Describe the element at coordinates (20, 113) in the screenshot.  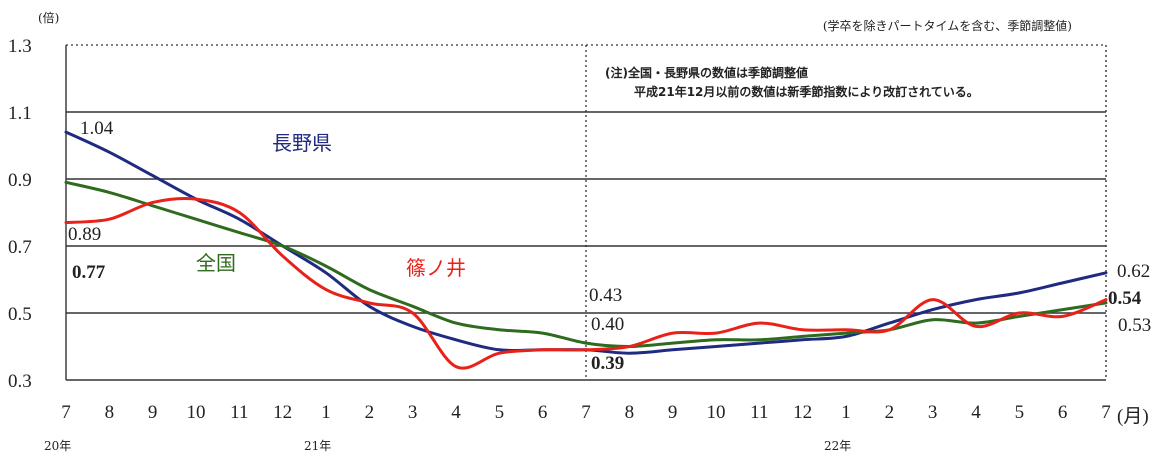
I see `y-tick-label: 1.1` at that location.